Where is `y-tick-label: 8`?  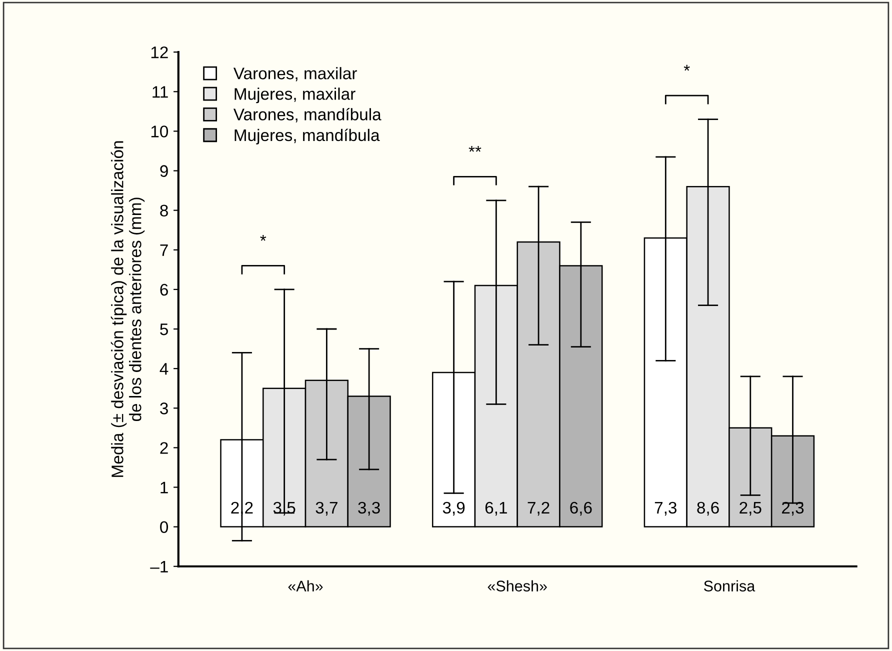
y-tick-label: 8 is located at coordinates (164, 210).